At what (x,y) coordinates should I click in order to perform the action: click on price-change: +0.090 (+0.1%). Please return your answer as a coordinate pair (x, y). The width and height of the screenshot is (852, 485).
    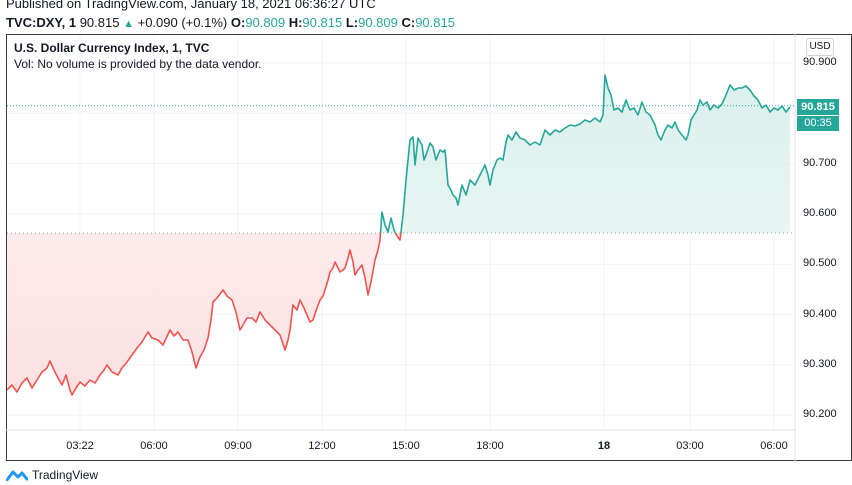
    Looking at the image, I should click on (182, 22).